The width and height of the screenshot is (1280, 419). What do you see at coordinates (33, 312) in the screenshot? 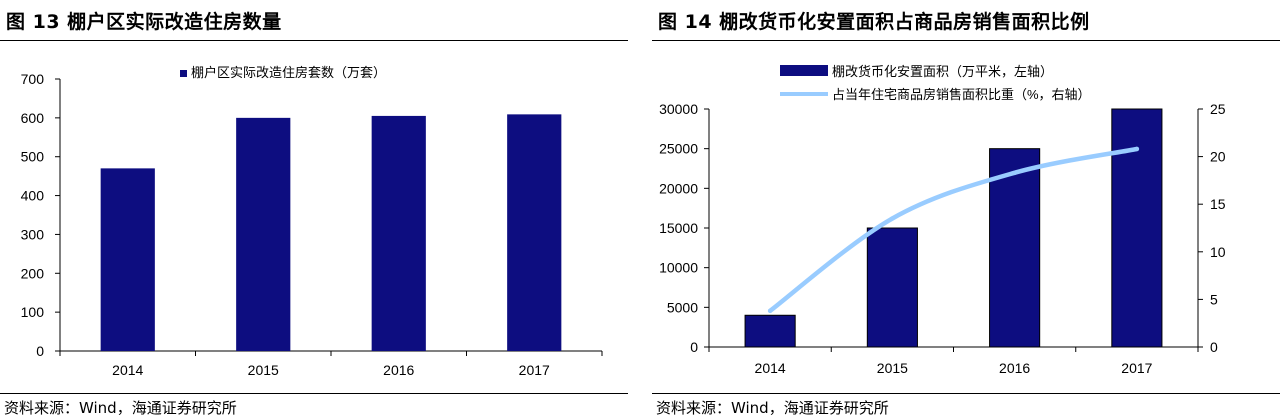
I see `y-tick-label: 100` at bounding box center [33, 312].